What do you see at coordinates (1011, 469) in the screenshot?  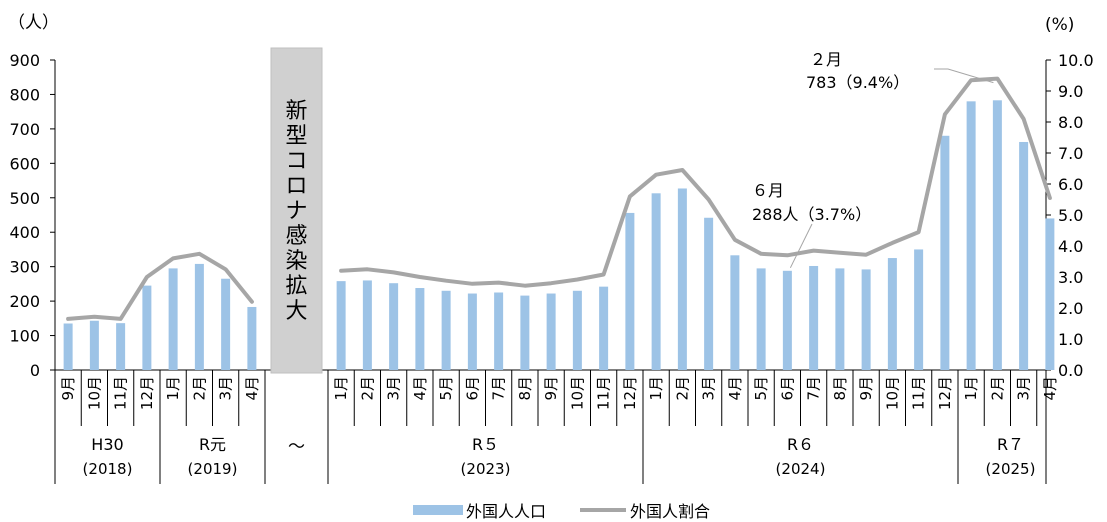 I see `year-label: (2025)` at bounding box center [1011, 469].